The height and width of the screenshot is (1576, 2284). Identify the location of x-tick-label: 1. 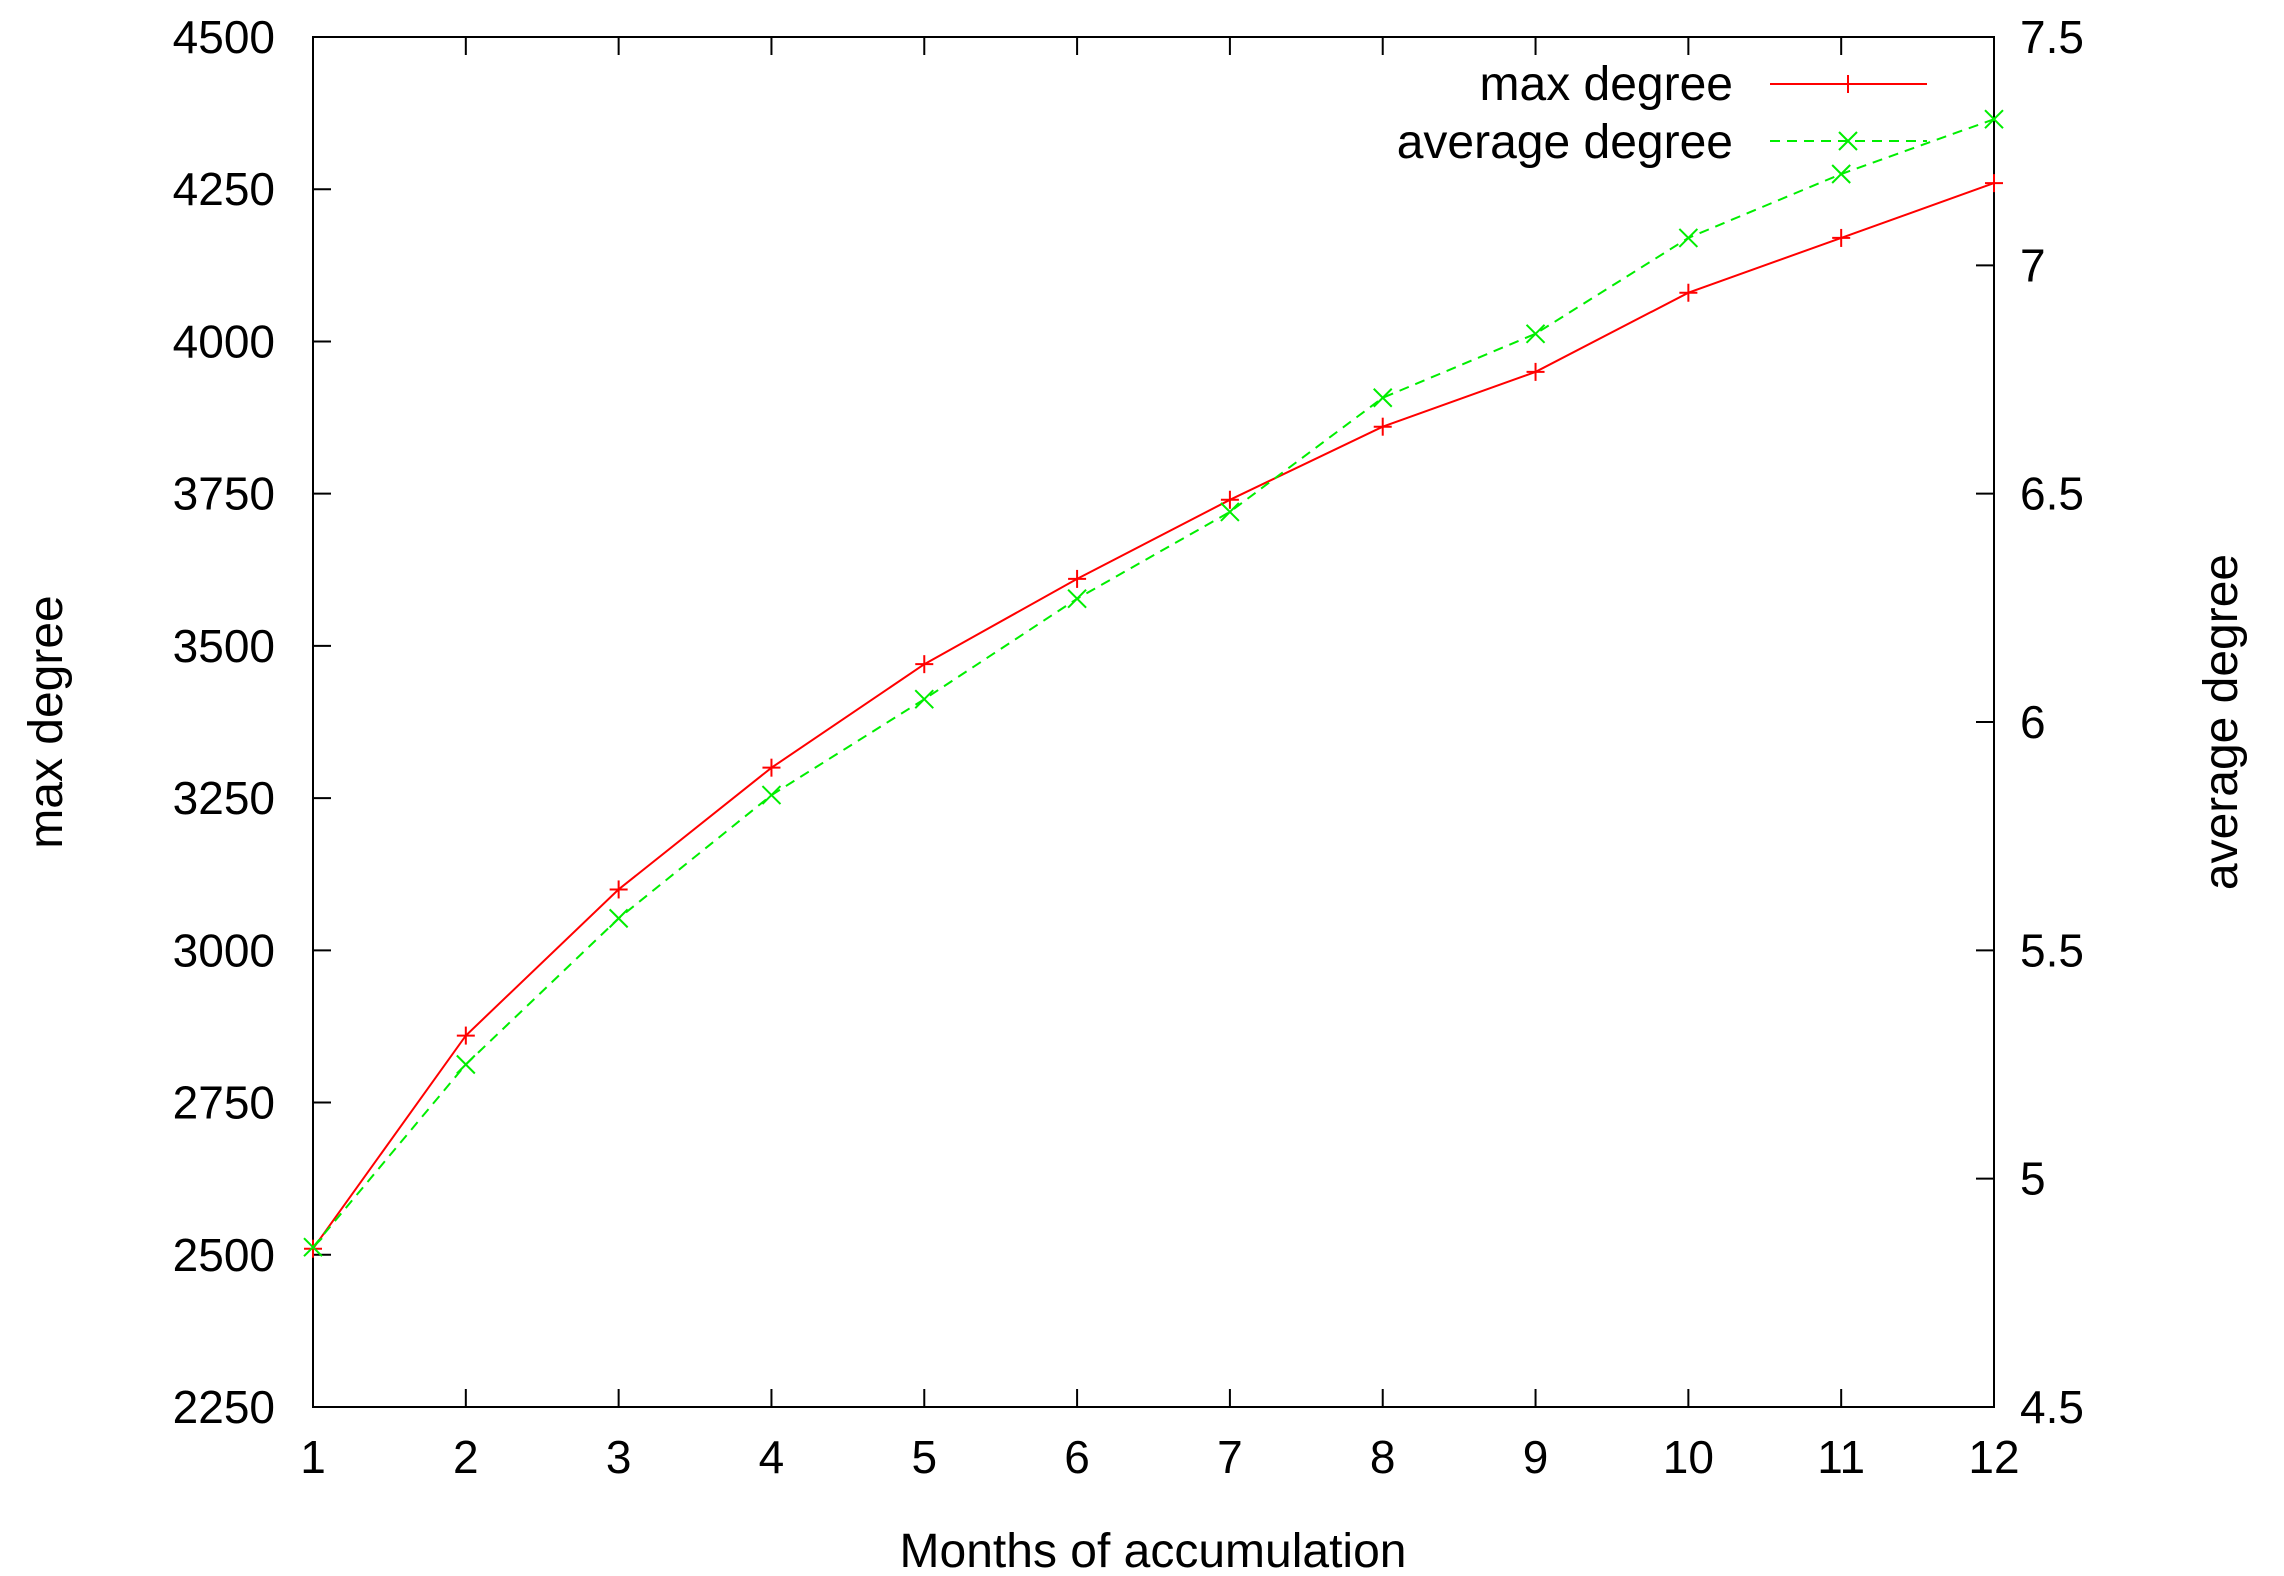
(313, 1457).